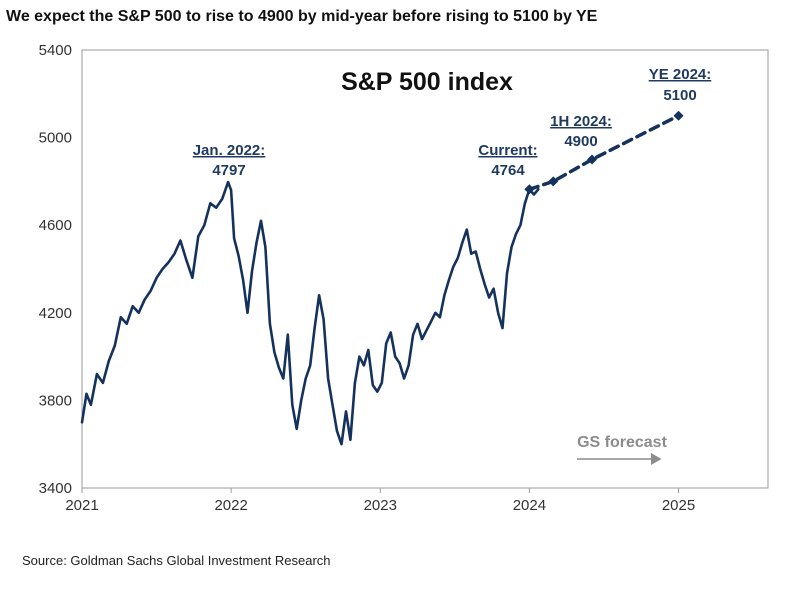  What do you see at coordinates (581, 131) in the screenshot?
I see `annotation-1h-2024: 1H 2024: 4900` at bounding box center [581, 131].